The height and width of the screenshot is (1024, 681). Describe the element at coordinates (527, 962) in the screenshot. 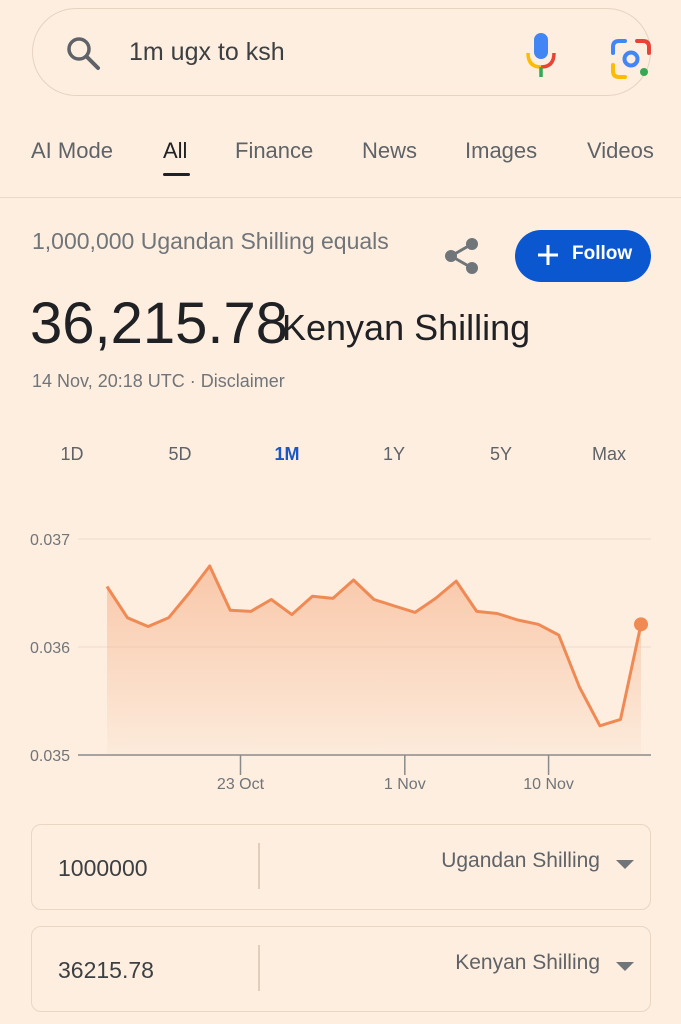

I see `to-currency-select: Kenyan Shilling` at that location.